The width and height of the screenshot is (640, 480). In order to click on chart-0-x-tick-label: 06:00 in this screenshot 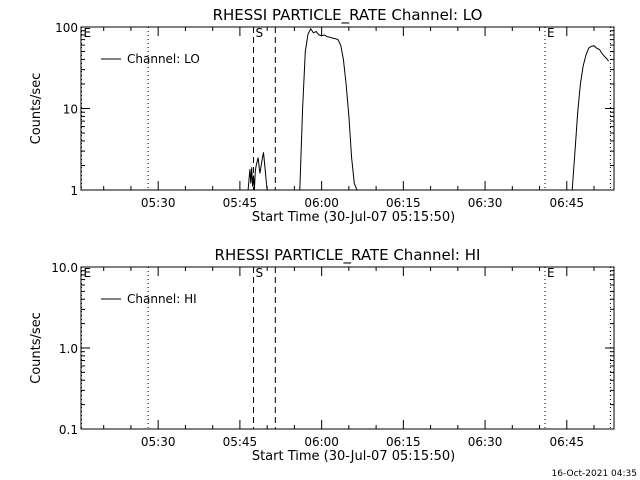, I will do `click(321, 203)`.